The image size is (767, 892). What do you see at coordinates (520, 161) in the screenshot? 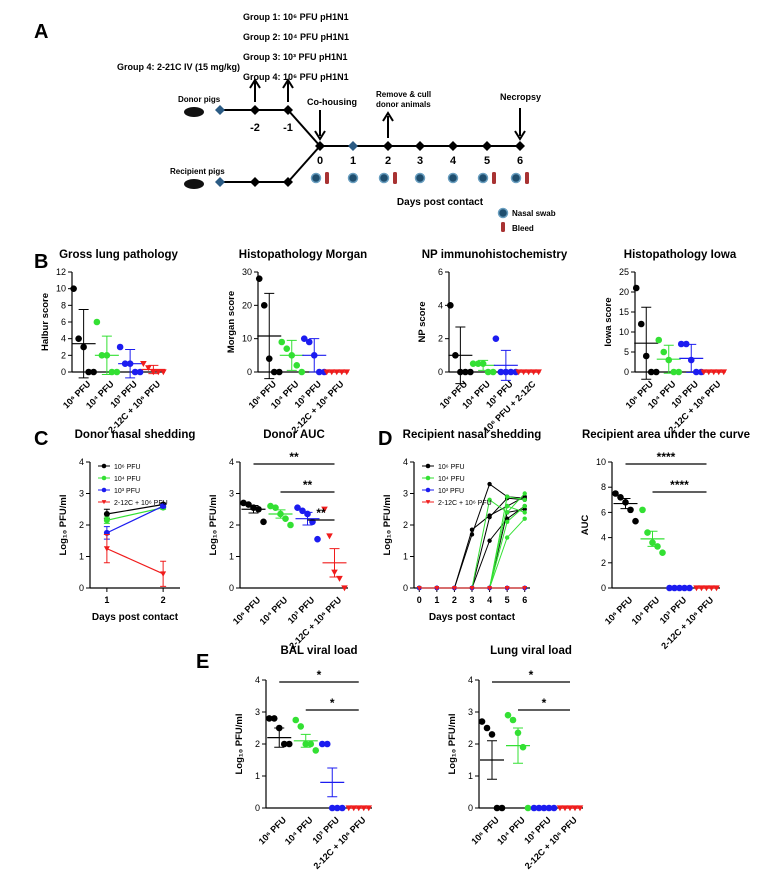
I see `day-label: 6` at bounding box center [520, 161].